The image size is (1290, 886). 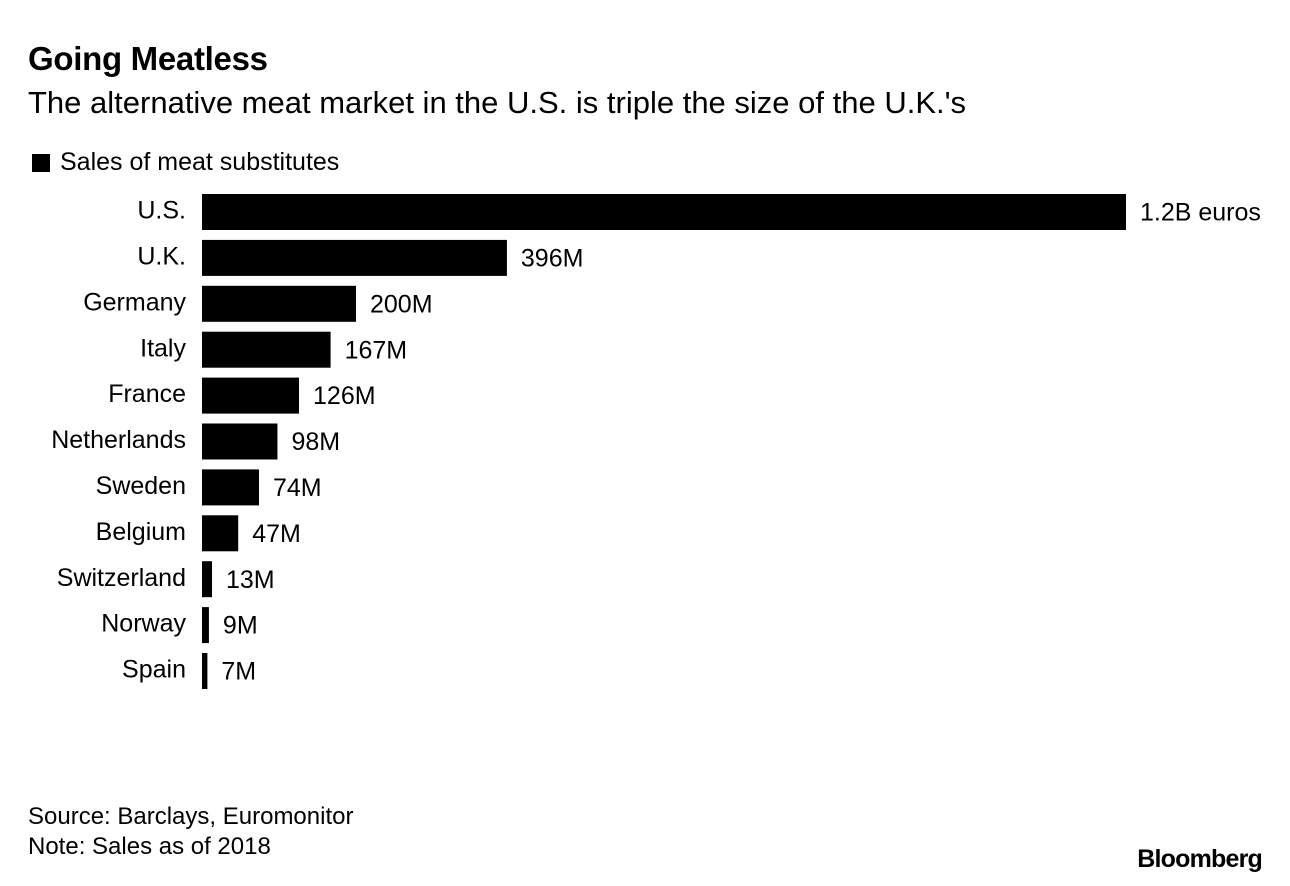 What do you see at coordinates (1200, 213) in the screenshot?
I see `value-label-u-s: 1.2B euros` at bounding box center [1200, 213].